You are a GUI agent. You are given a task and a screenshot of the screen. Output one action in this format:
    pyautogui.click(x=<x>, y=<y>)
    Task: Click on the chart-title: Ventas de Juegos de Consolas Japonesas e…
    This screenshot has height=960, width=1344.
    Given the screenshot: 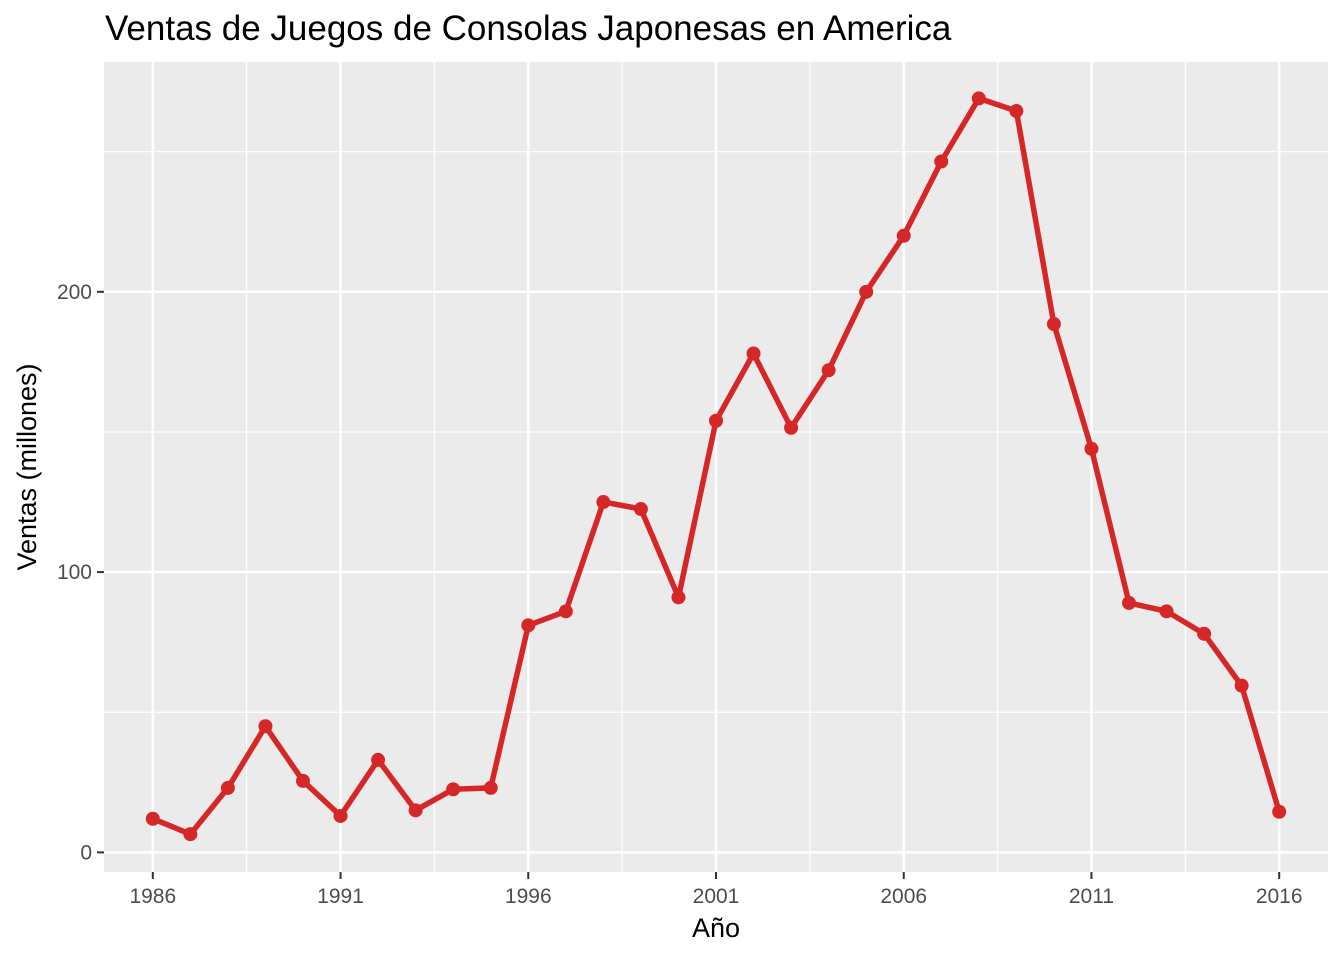 What is the action you would take?
    pyautogui.click(x=528, y=28)
    